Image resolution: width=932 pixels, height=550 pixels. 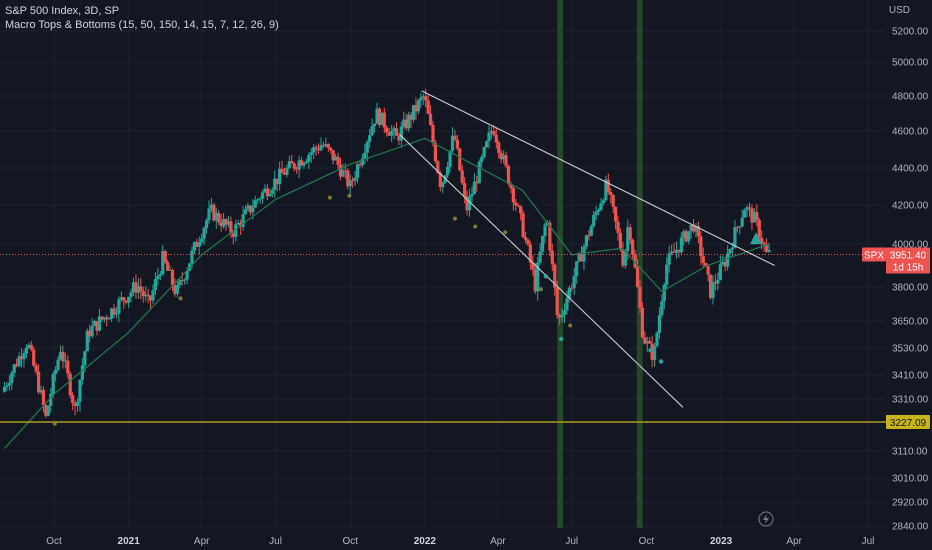 What do you see at coordinates (908, 267) in the screenshot?
I see `time-left-text: 1d 15h` at bounding box center [908, 267].